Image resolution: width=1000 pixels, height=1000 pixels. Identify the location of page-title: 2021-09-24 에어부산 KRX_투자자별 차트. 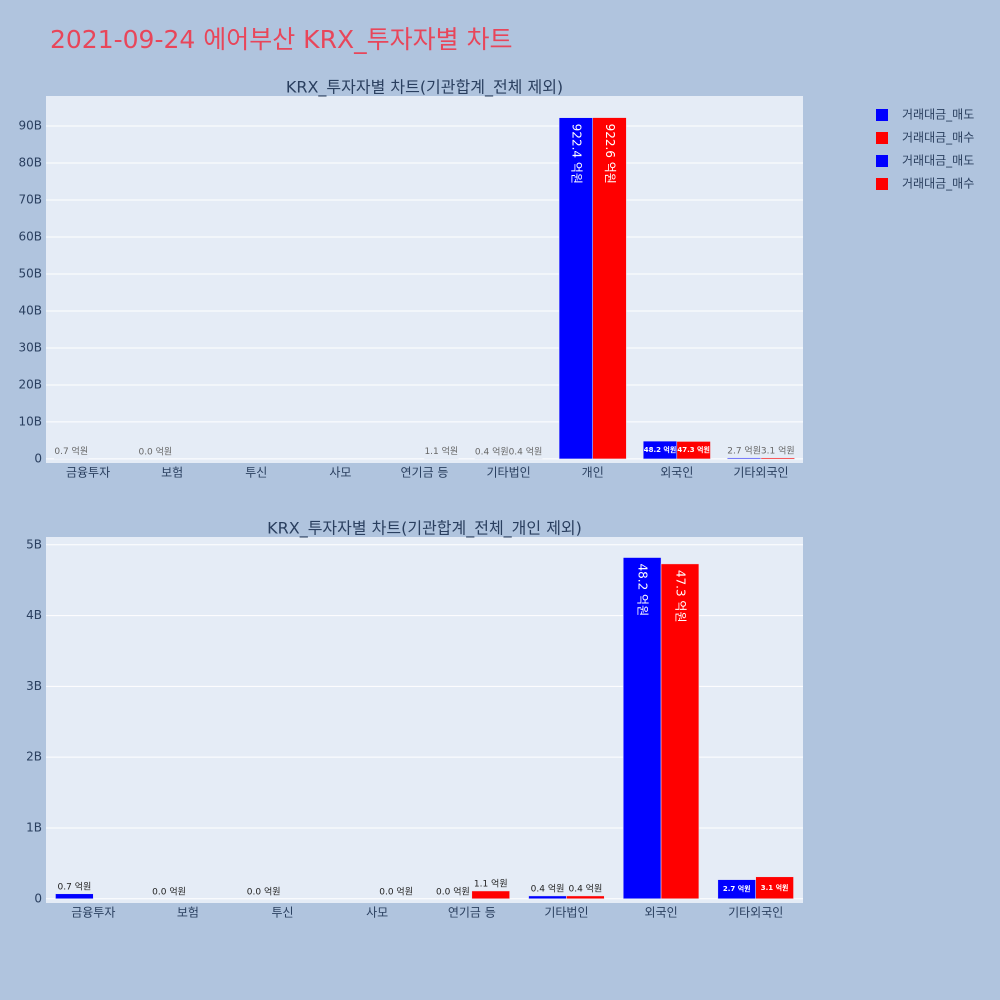
(281, 39).